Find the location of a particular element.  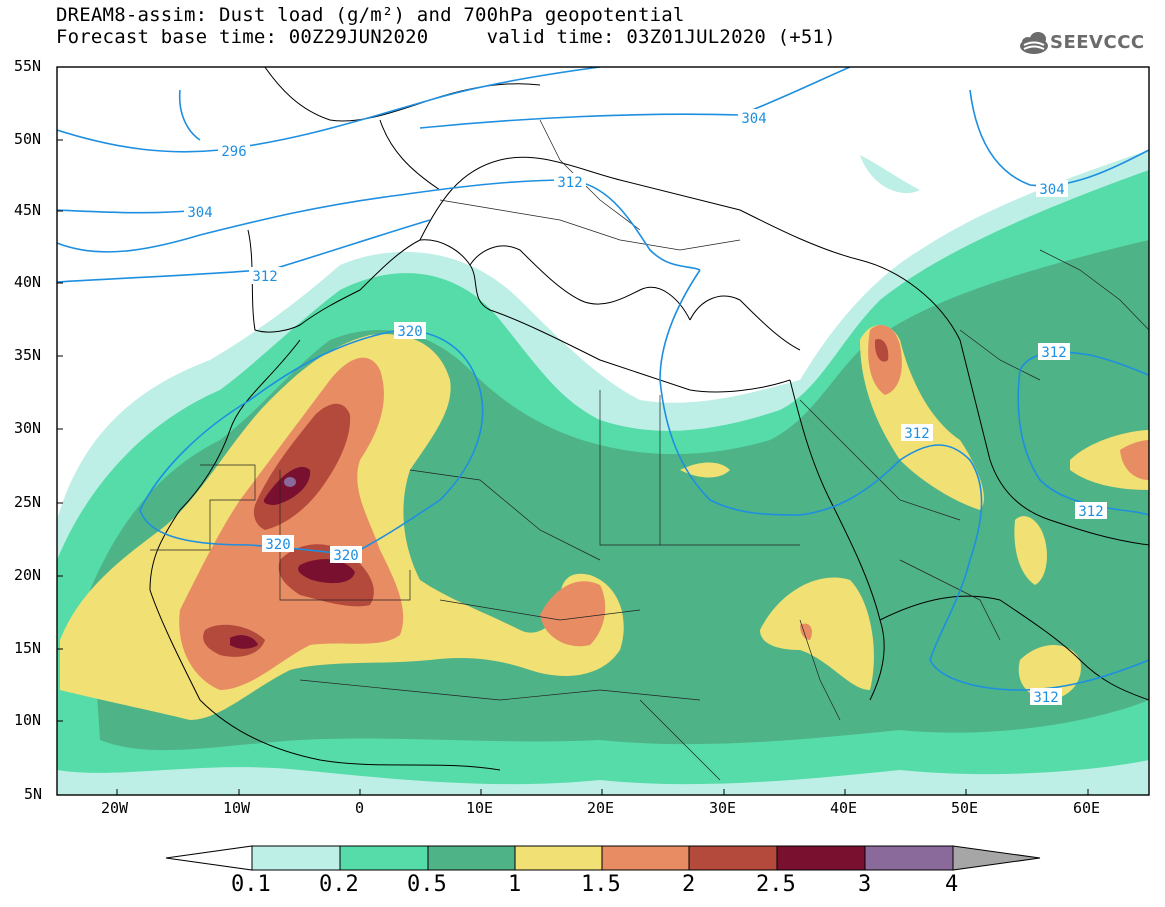

dust-4-layer is located at coordinates (290, 482).